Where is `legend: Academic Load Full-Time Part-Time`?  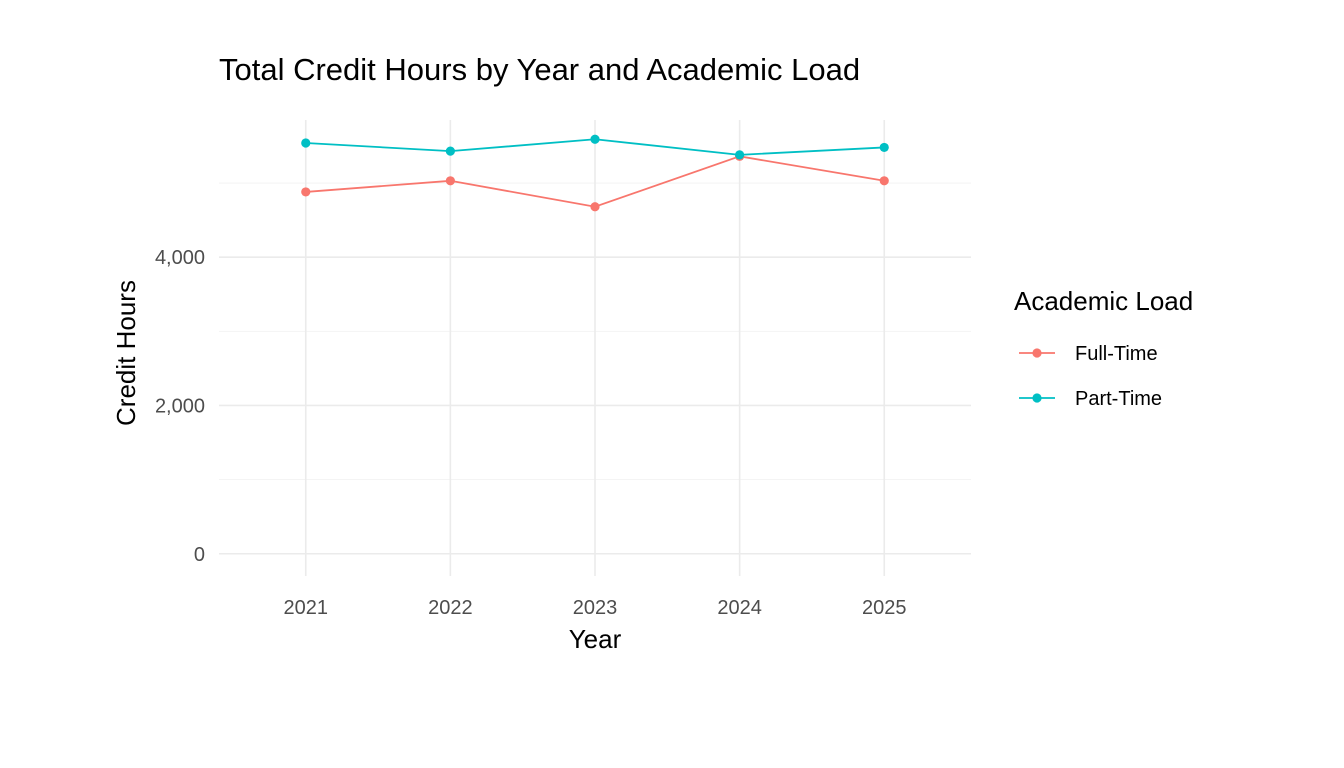
legend: Academic Load Full-Time Part-Time is located at coordinates (1103, 348).